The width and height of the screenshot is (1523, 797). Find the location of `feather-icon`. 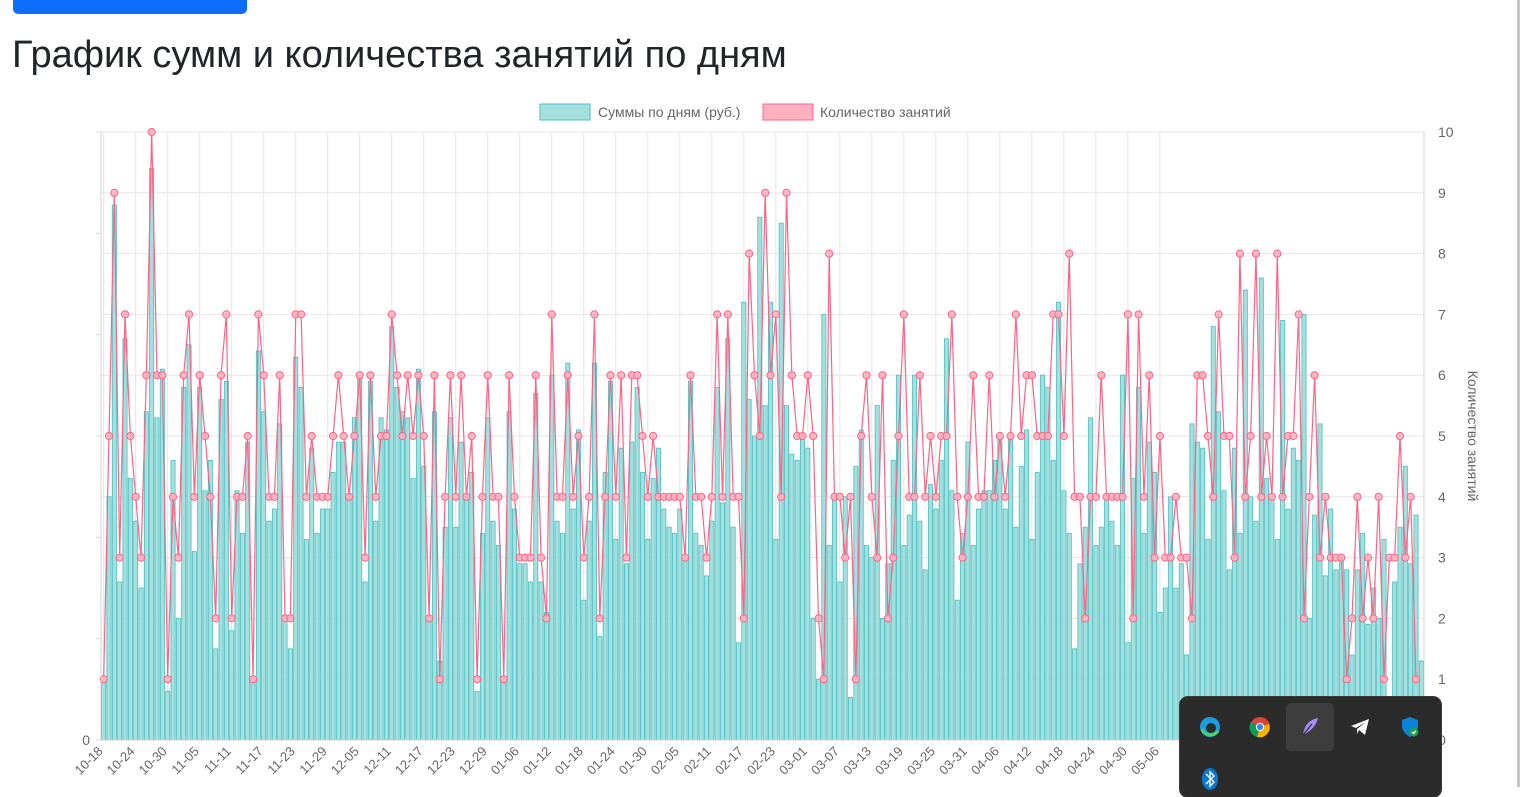

feather-icon is located at coordinates (1310, 727).